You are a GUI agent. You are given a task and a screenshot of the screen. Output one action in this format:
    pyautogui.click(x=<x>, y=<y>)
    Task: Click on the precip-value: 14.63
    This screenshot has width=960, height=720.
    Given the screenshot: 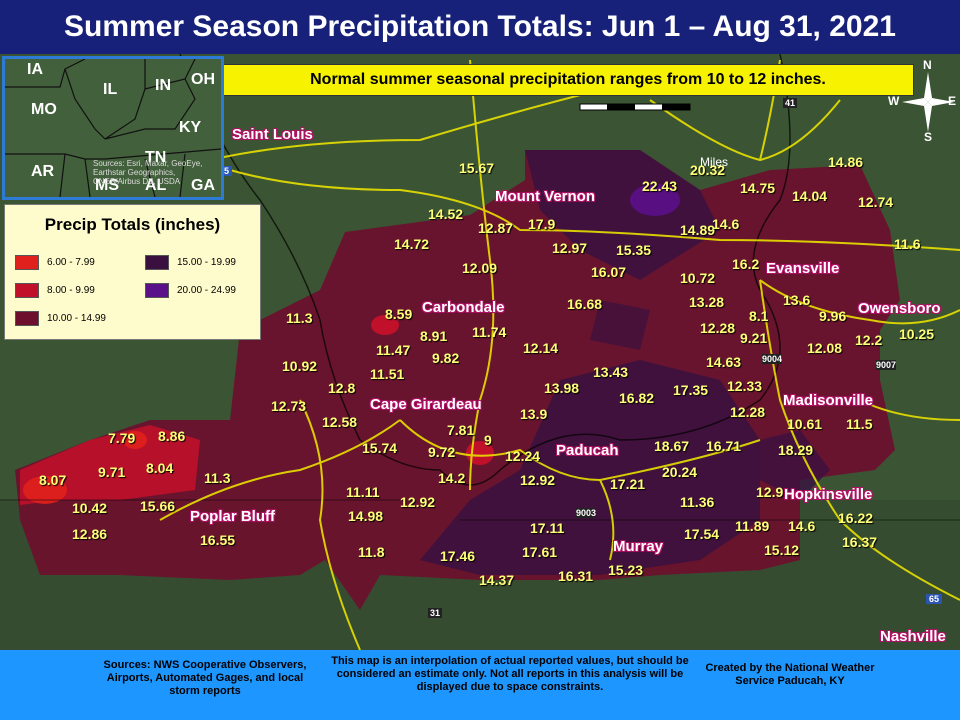 What is the action you would take?
    pyautogui.click(x=724, y=362)
    